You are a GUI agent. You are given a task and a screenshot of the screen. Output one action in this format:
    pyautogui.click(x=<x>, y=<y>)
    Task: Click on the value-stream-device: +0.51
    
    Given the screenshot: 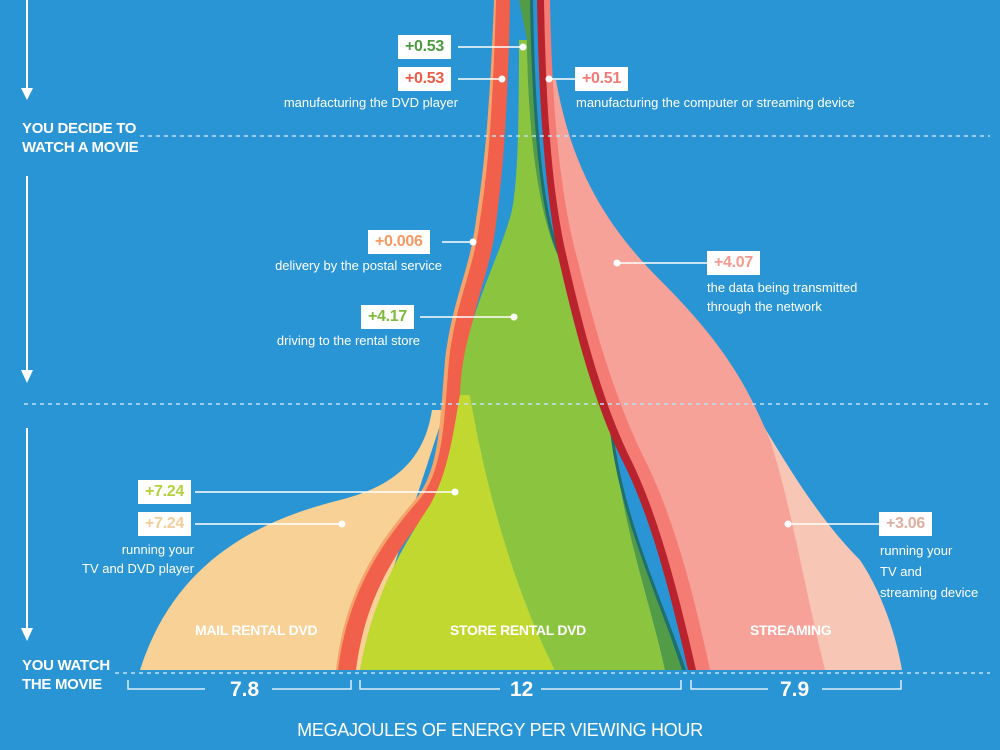 What is the action you would take?
    pyautogui.click(x=601, y=79)
    